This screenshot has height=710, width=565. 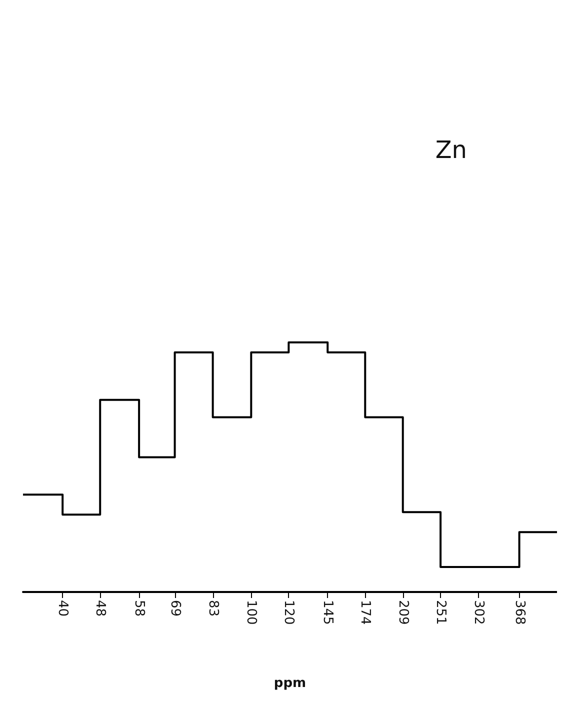 I want to click on x-tick-label: 48, so click(x=100, y=608).